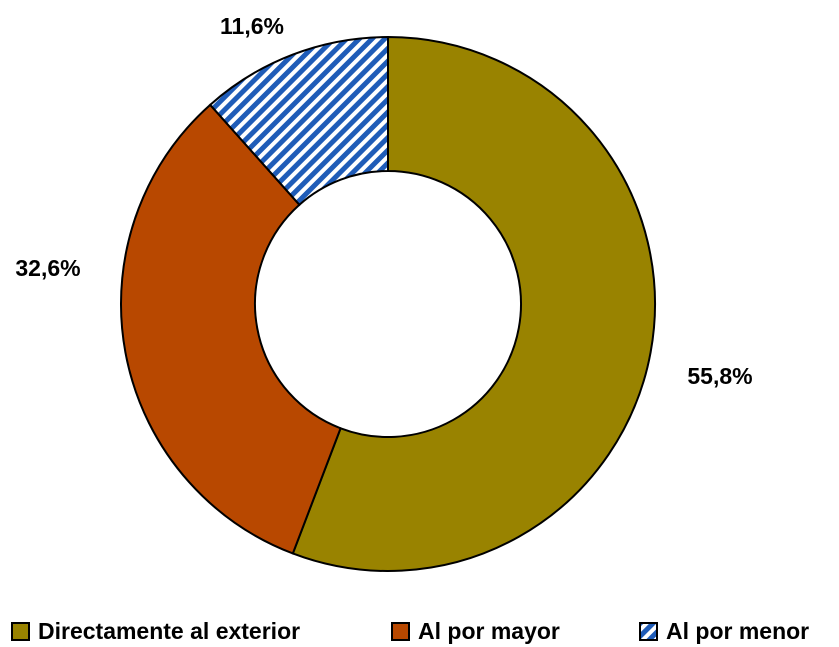  What do you see at coordinates (719, 376) in the screenshot?
I see `data-label: 55,8%` at bounding box center [719, 376].